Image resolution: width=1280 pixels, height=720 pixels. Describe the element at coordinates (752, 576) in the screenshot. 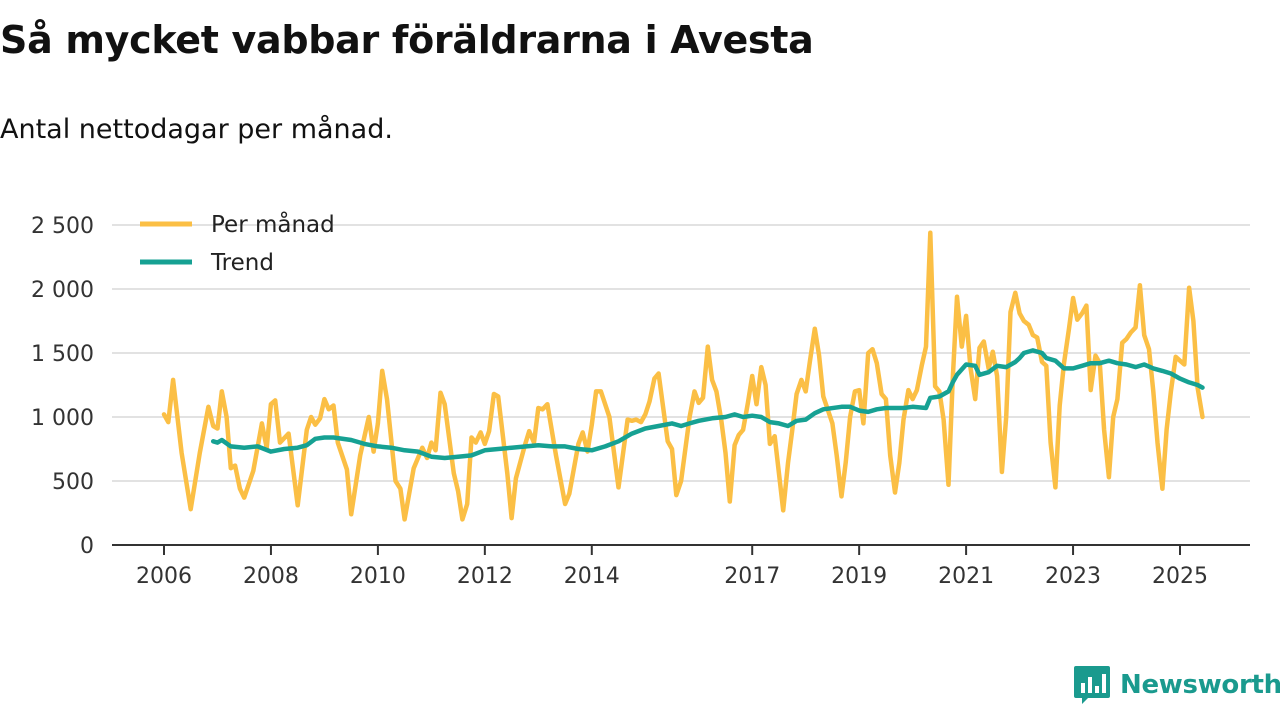

I see `x-tick-label: 2017` at that location.